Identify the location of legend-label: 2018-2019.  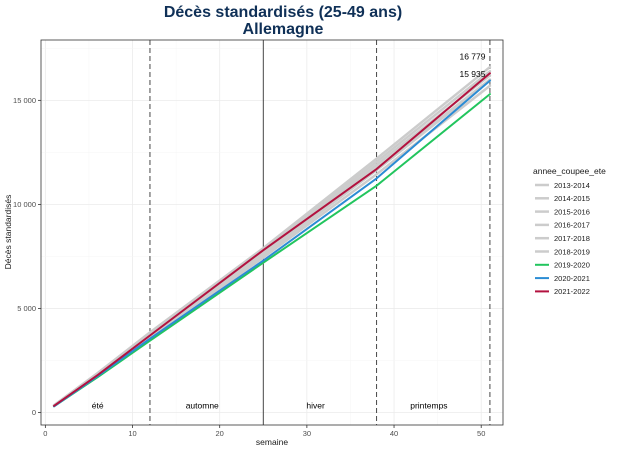
(572, 251).